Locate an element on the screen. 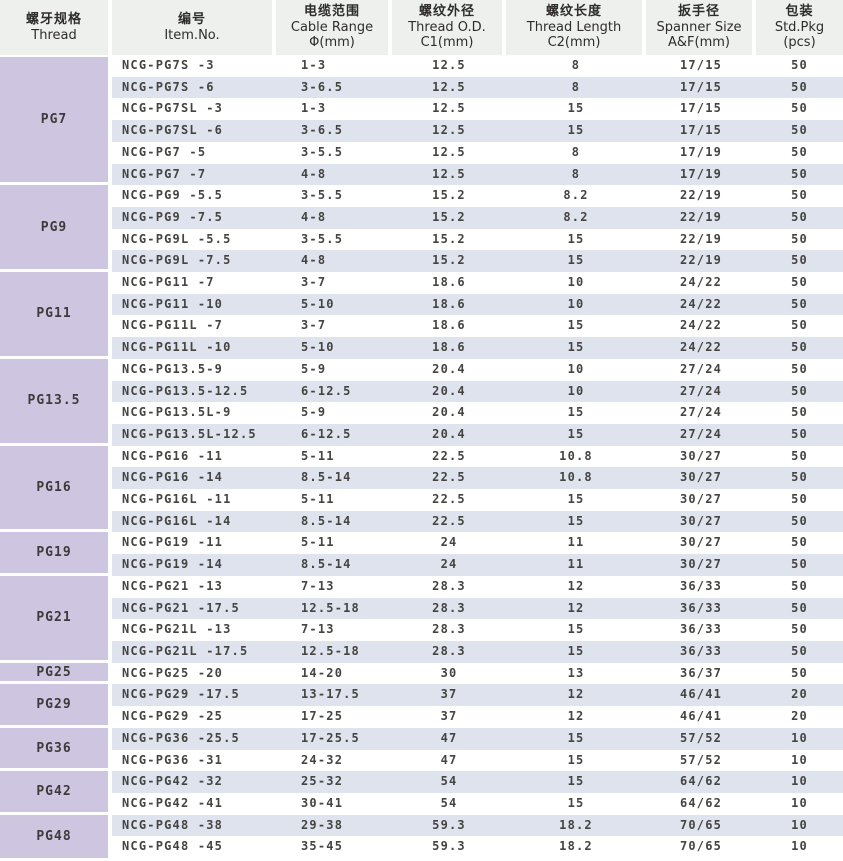 This screenshot has height=861, width=843. cell-item-no: NCG-PG25 -20 is located at coordinates (173, 672).